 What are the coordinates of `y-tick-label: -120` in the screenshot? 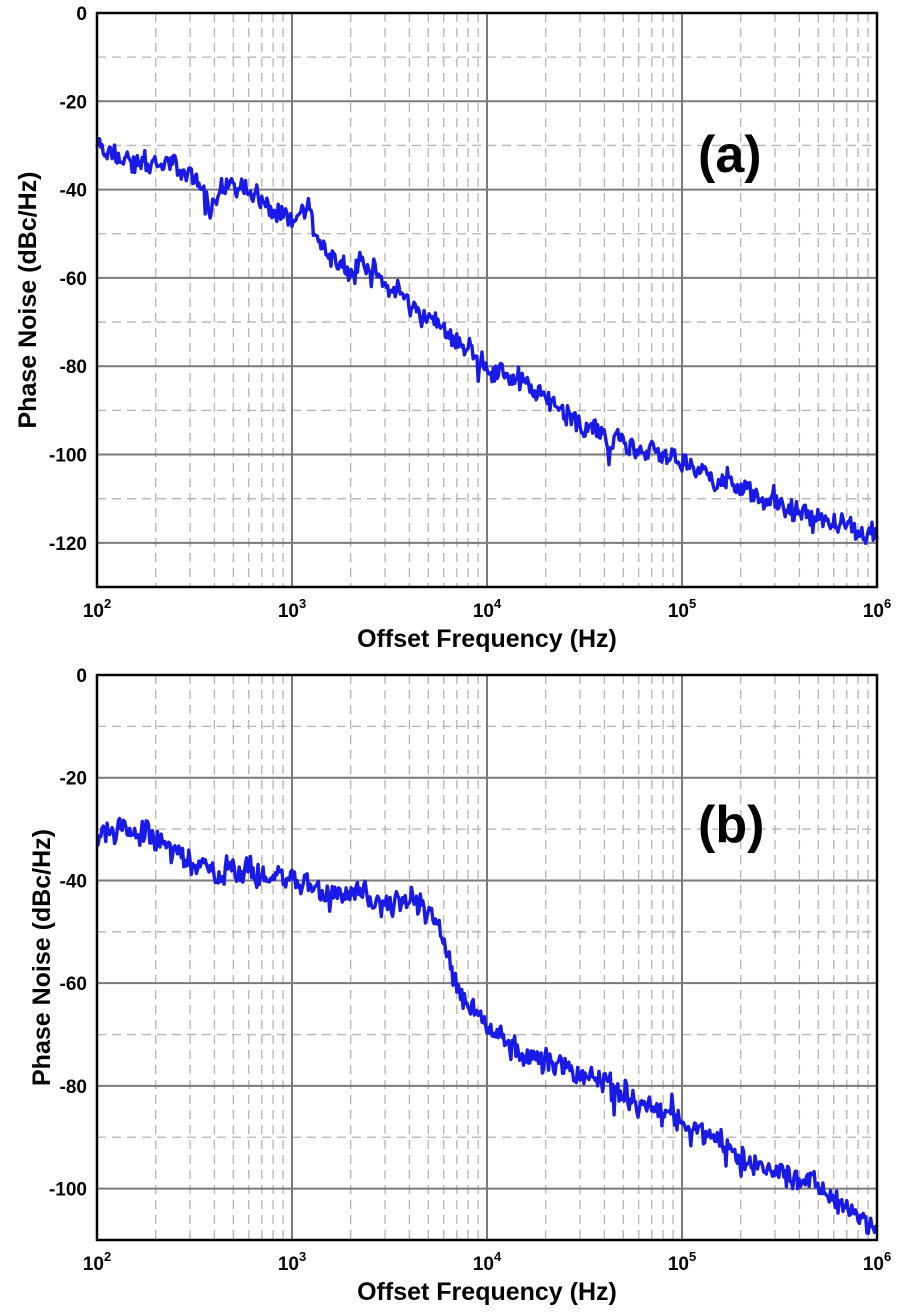 It's located at (68, 544).